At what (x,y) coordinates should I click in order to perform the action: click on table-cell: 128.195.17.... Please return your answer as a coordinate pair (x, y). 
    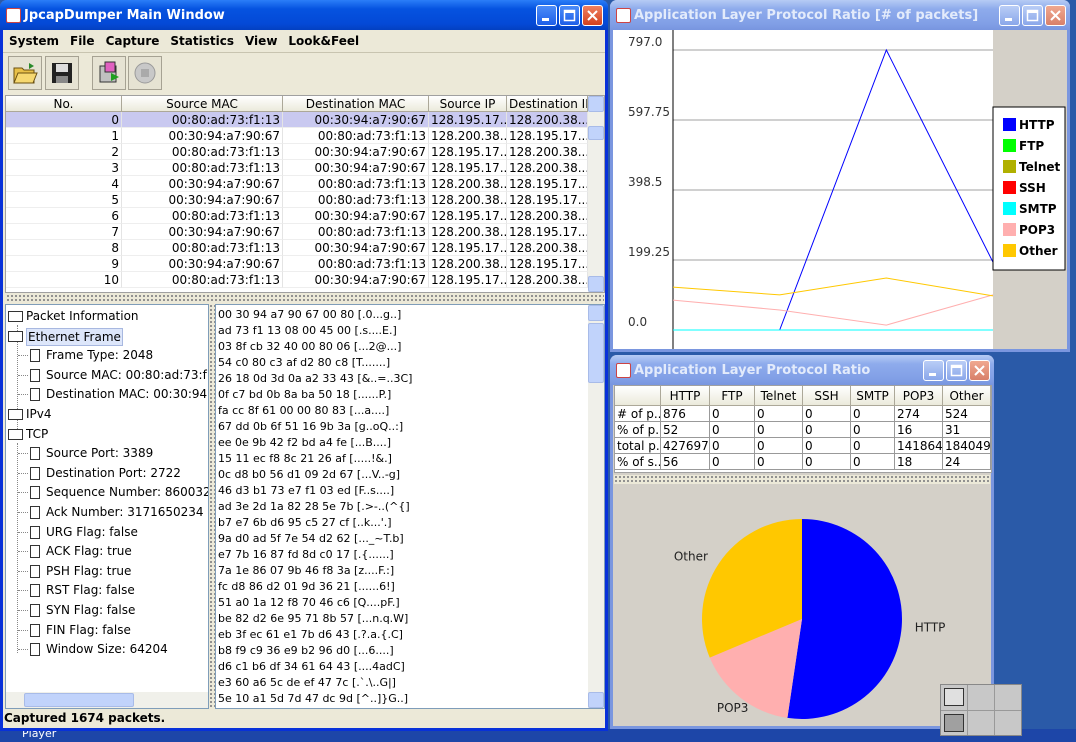
    Looking at the image, I should click on (547, 200).